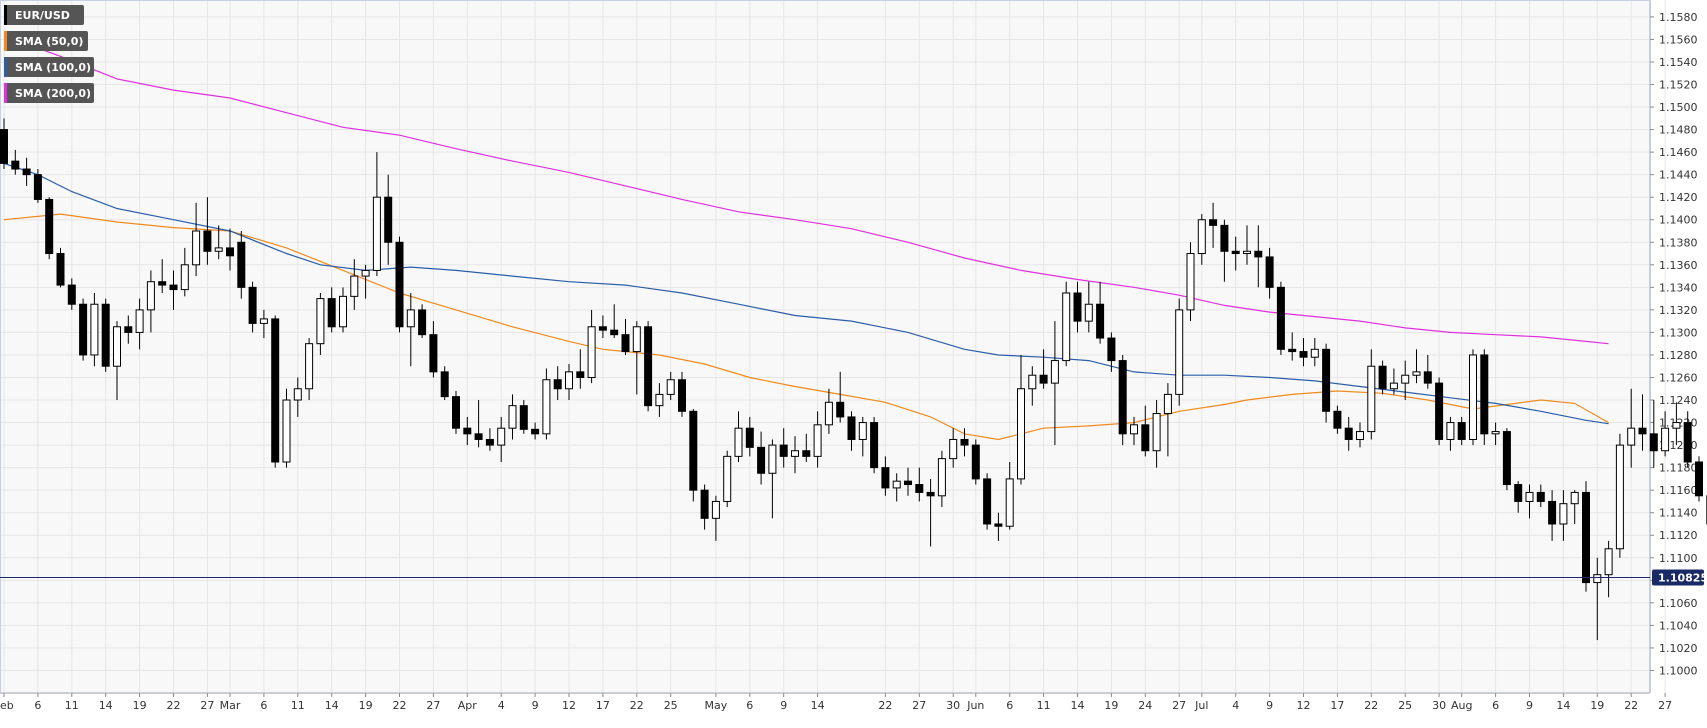 The image size is (1707, 728). I want to click on x-tick-label: 27, so click(919, 705).